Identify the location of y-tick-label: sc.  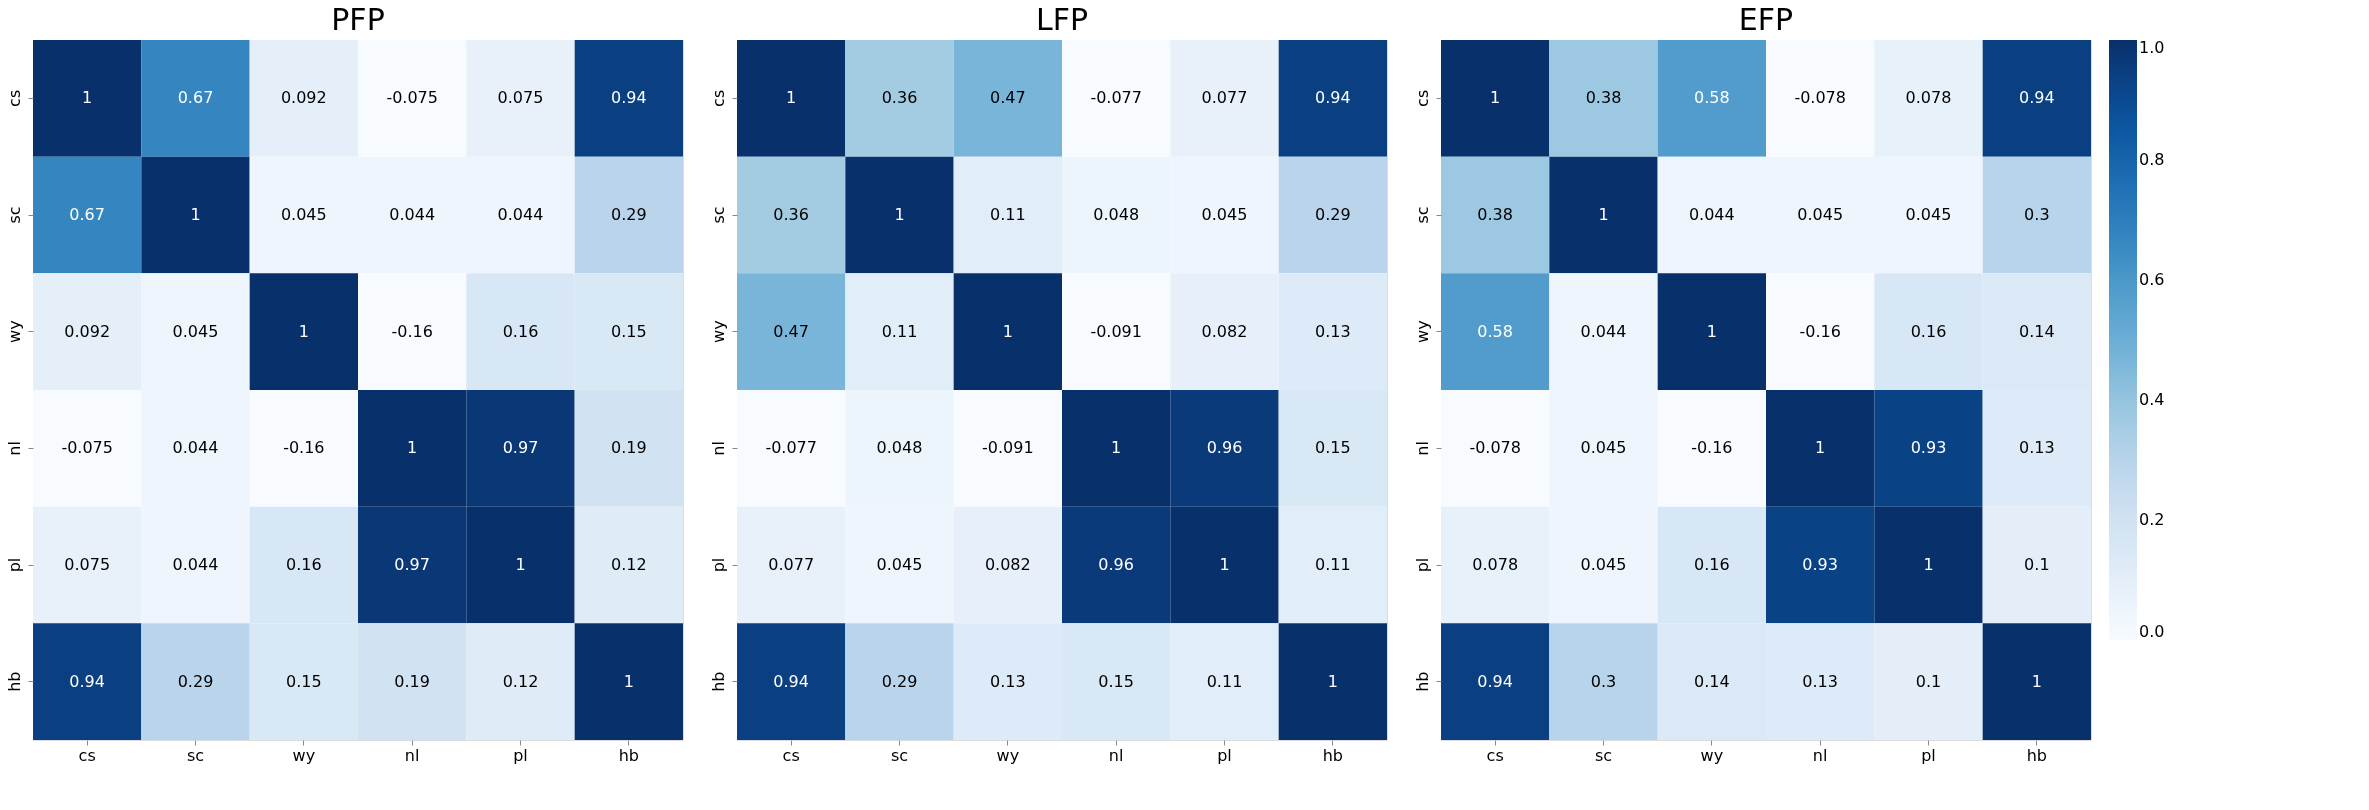
(718, 215).